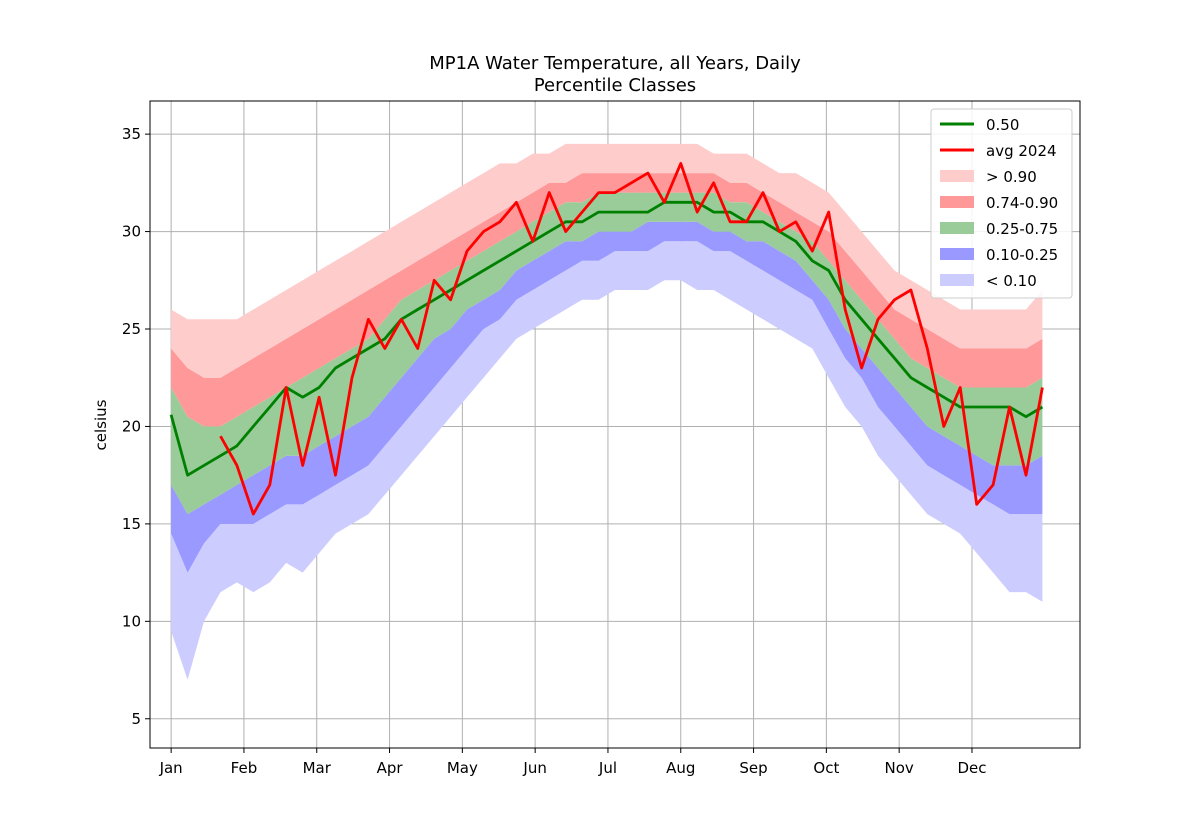 Image resolution: width=1200 pixels, height=840 pixels. I want to click on y-tick-label: 5, so click(136, 719).